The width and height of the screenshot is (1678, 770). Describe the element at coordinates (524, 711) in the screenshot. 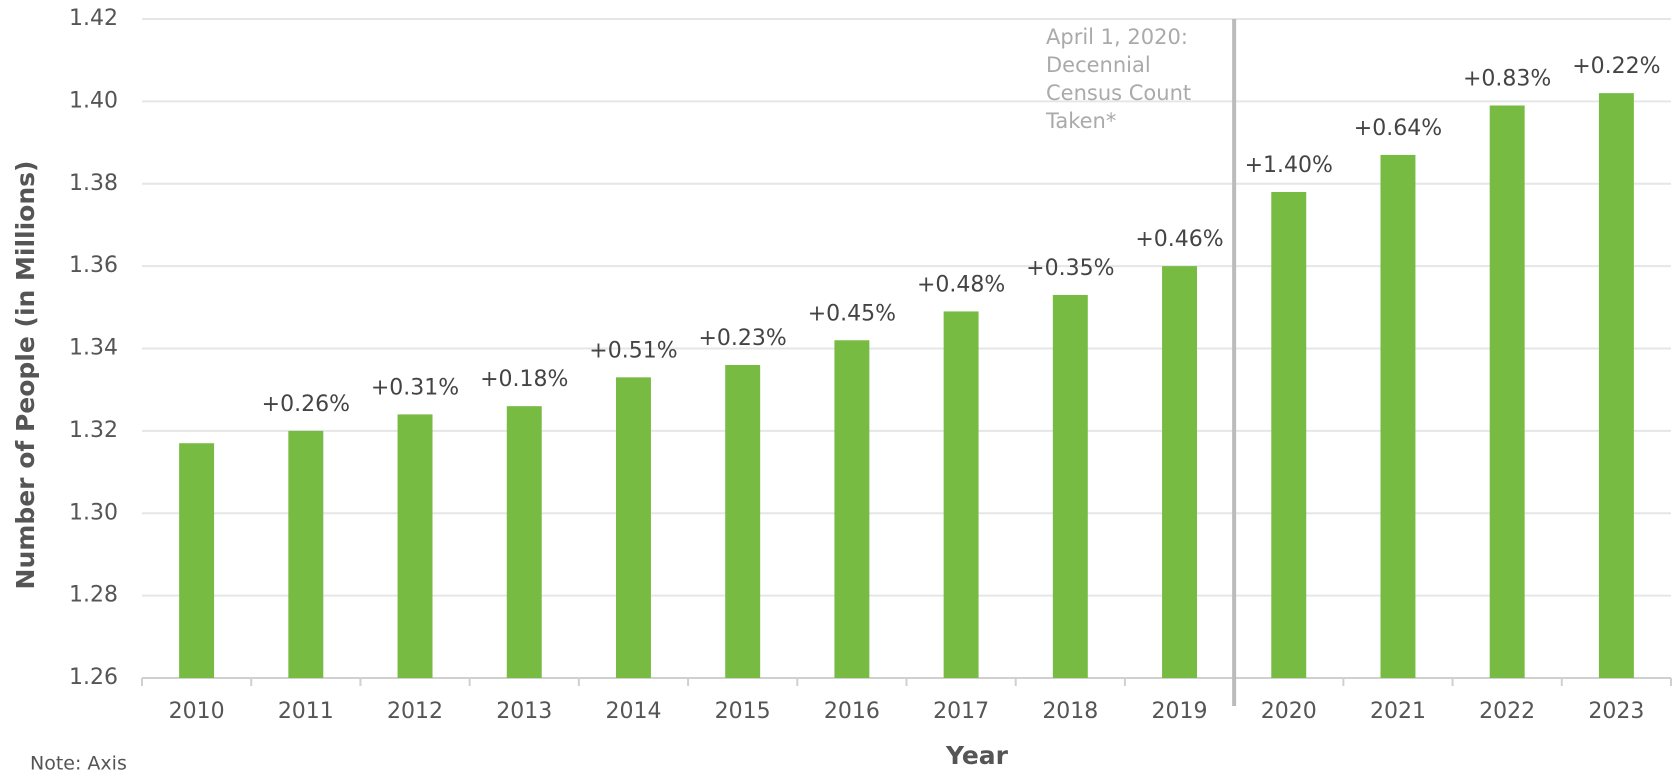

I see `x-tick-label: 2013` at that location.